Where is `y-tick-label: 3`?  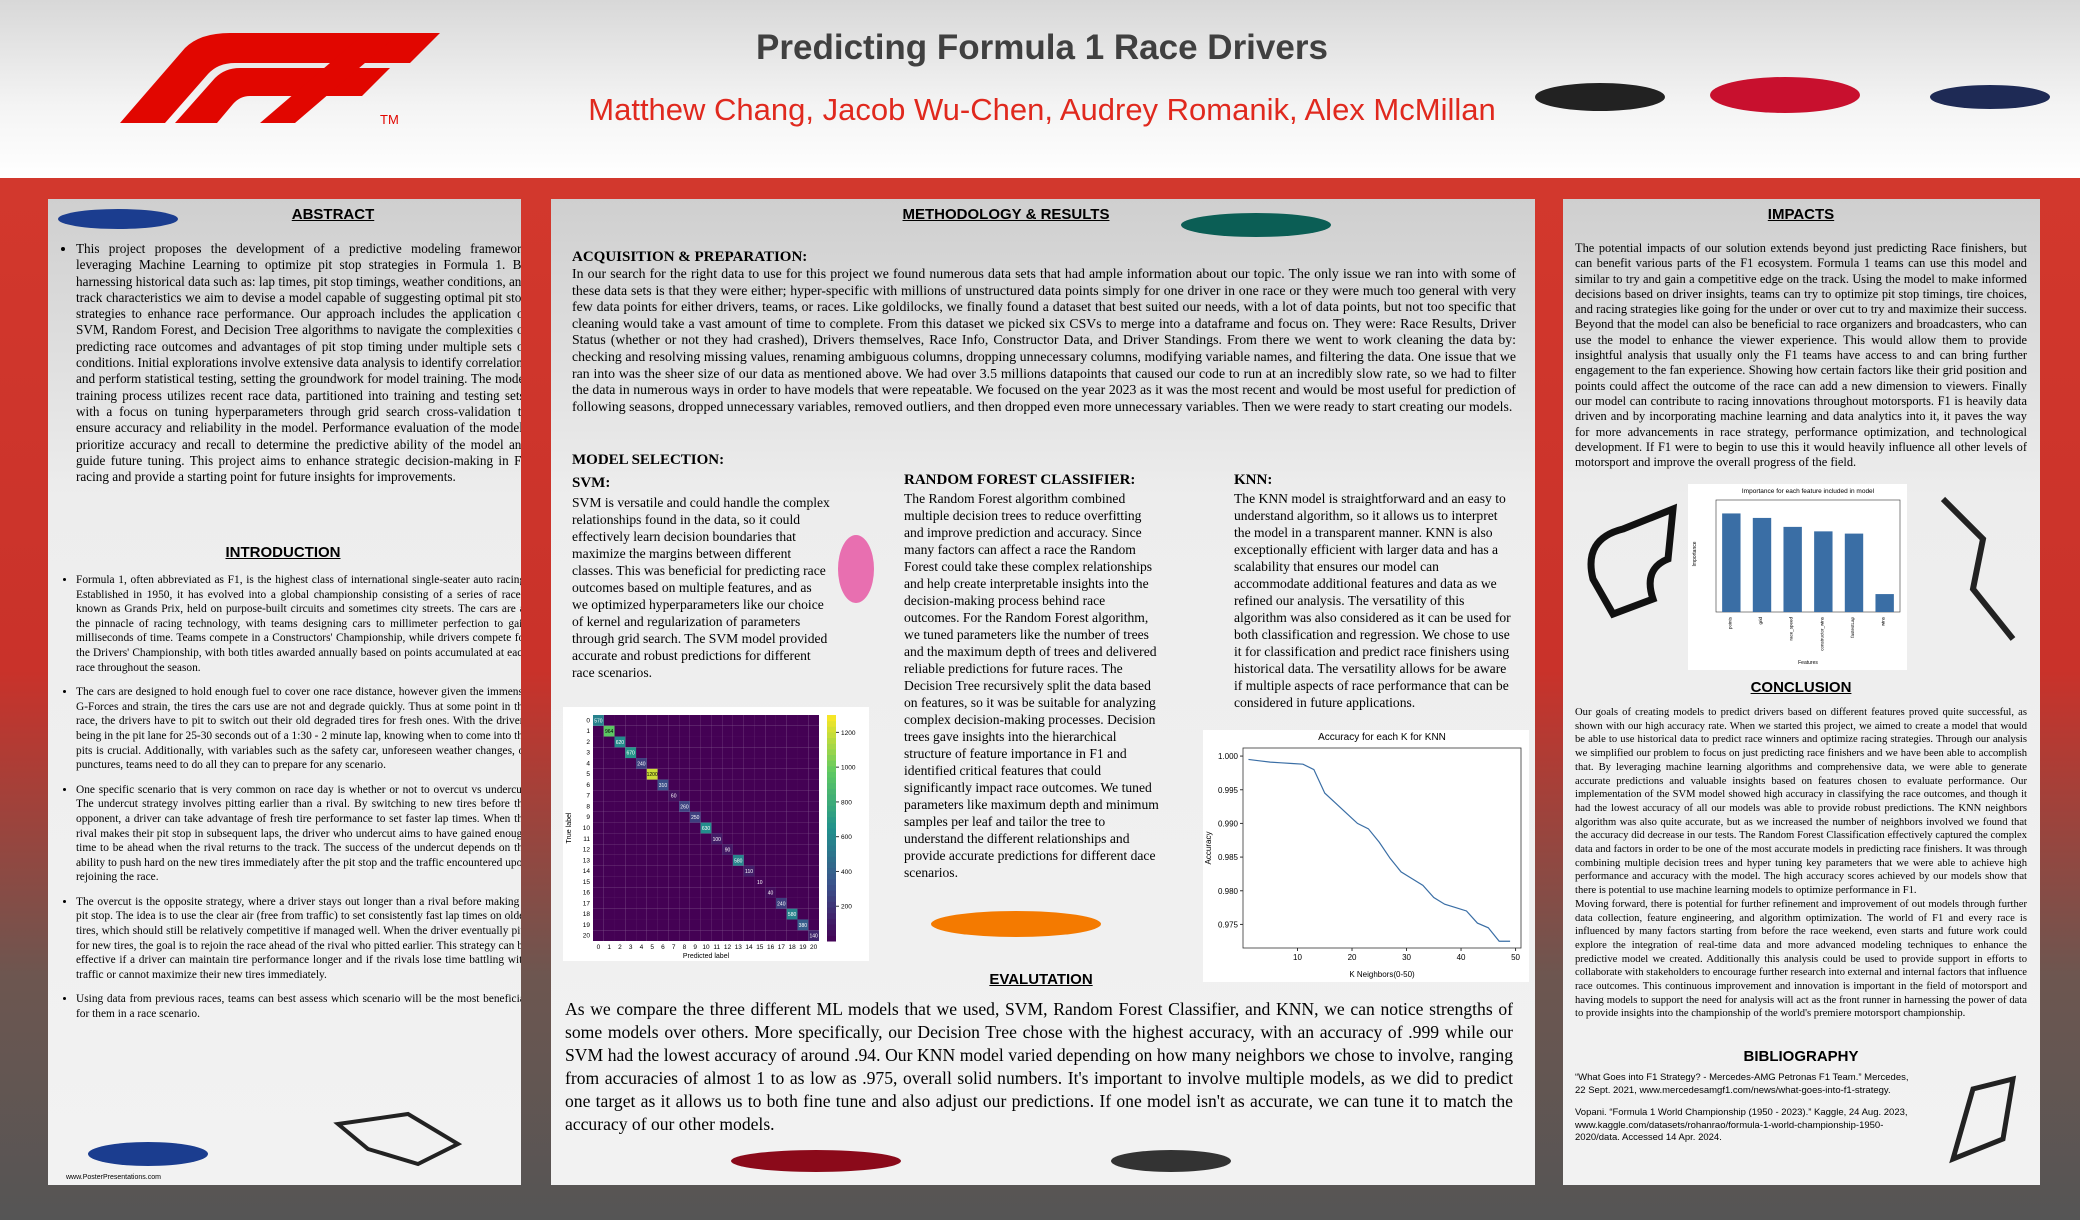 y-tick-label: 3 is located at coordinates (588, 753).